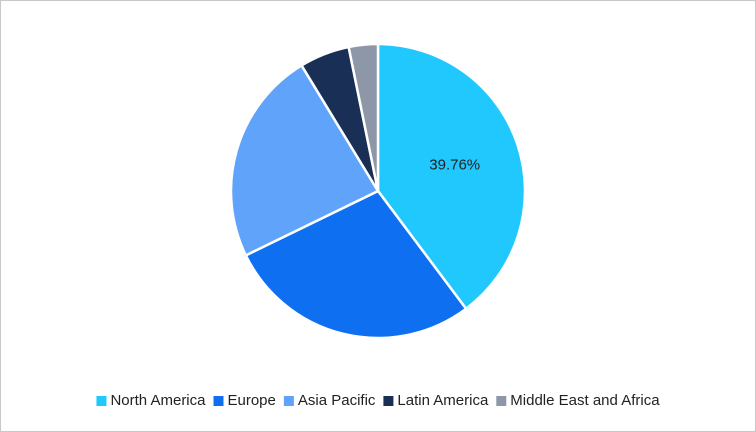 Image resolution: width=756 pixels, height=432 pixels. Describe the element at coordinates (454, 164) in the screenshot. I see `data-label: 39.76%` at that location.